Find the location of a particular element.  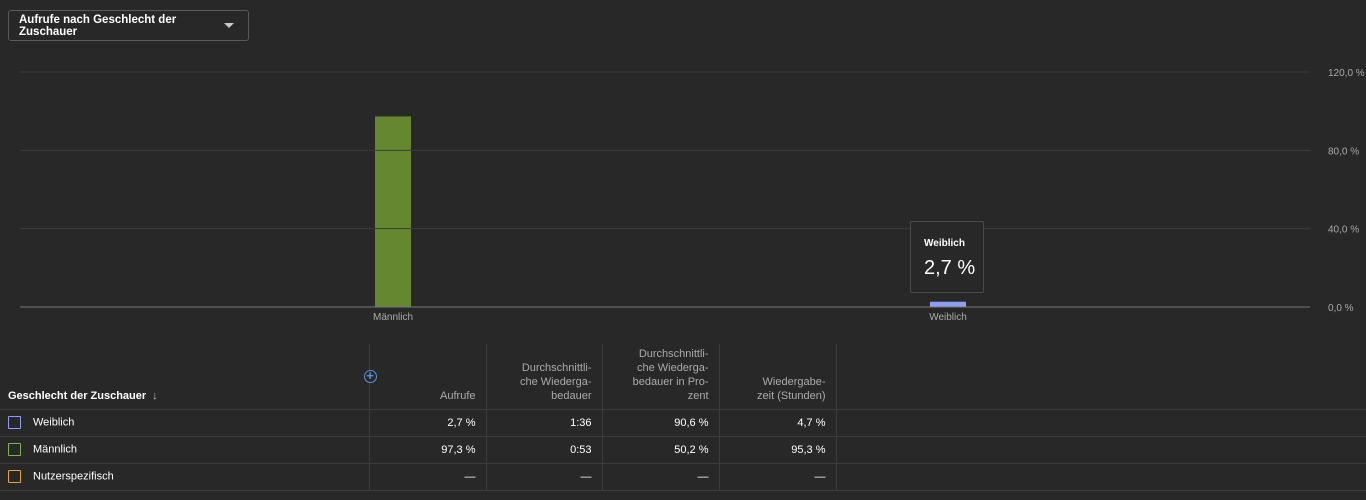

header-line: zent is located at coordinates (698, 395).